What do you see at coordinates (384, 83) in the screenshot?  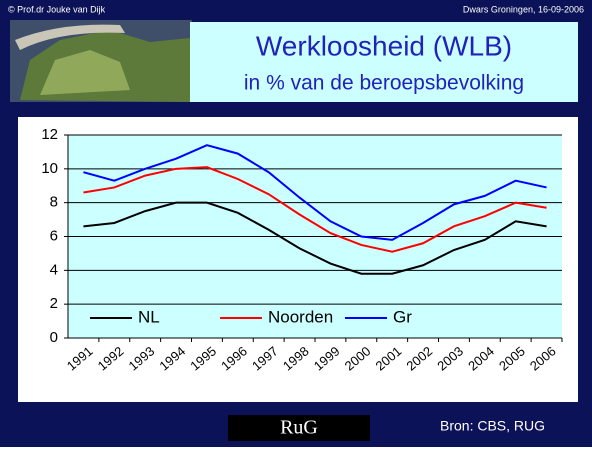 I see `slide-subtitle: in % van de beroepsbevolking` at bounding box center [384, 83].